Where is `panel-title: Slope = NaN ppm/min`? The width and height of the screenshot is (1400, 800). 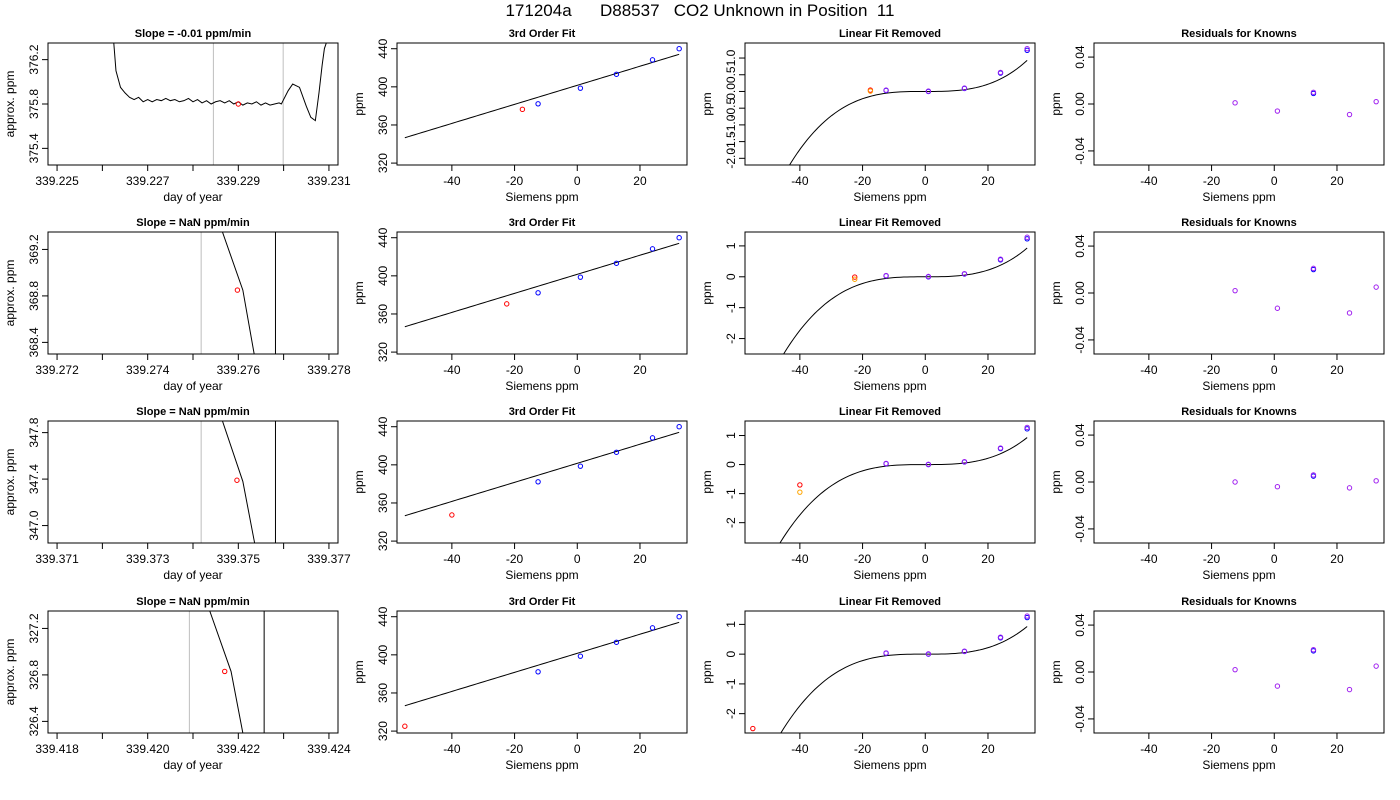
panel-title: Slope = NaN ppm/min is located at coordinates (193, 223).